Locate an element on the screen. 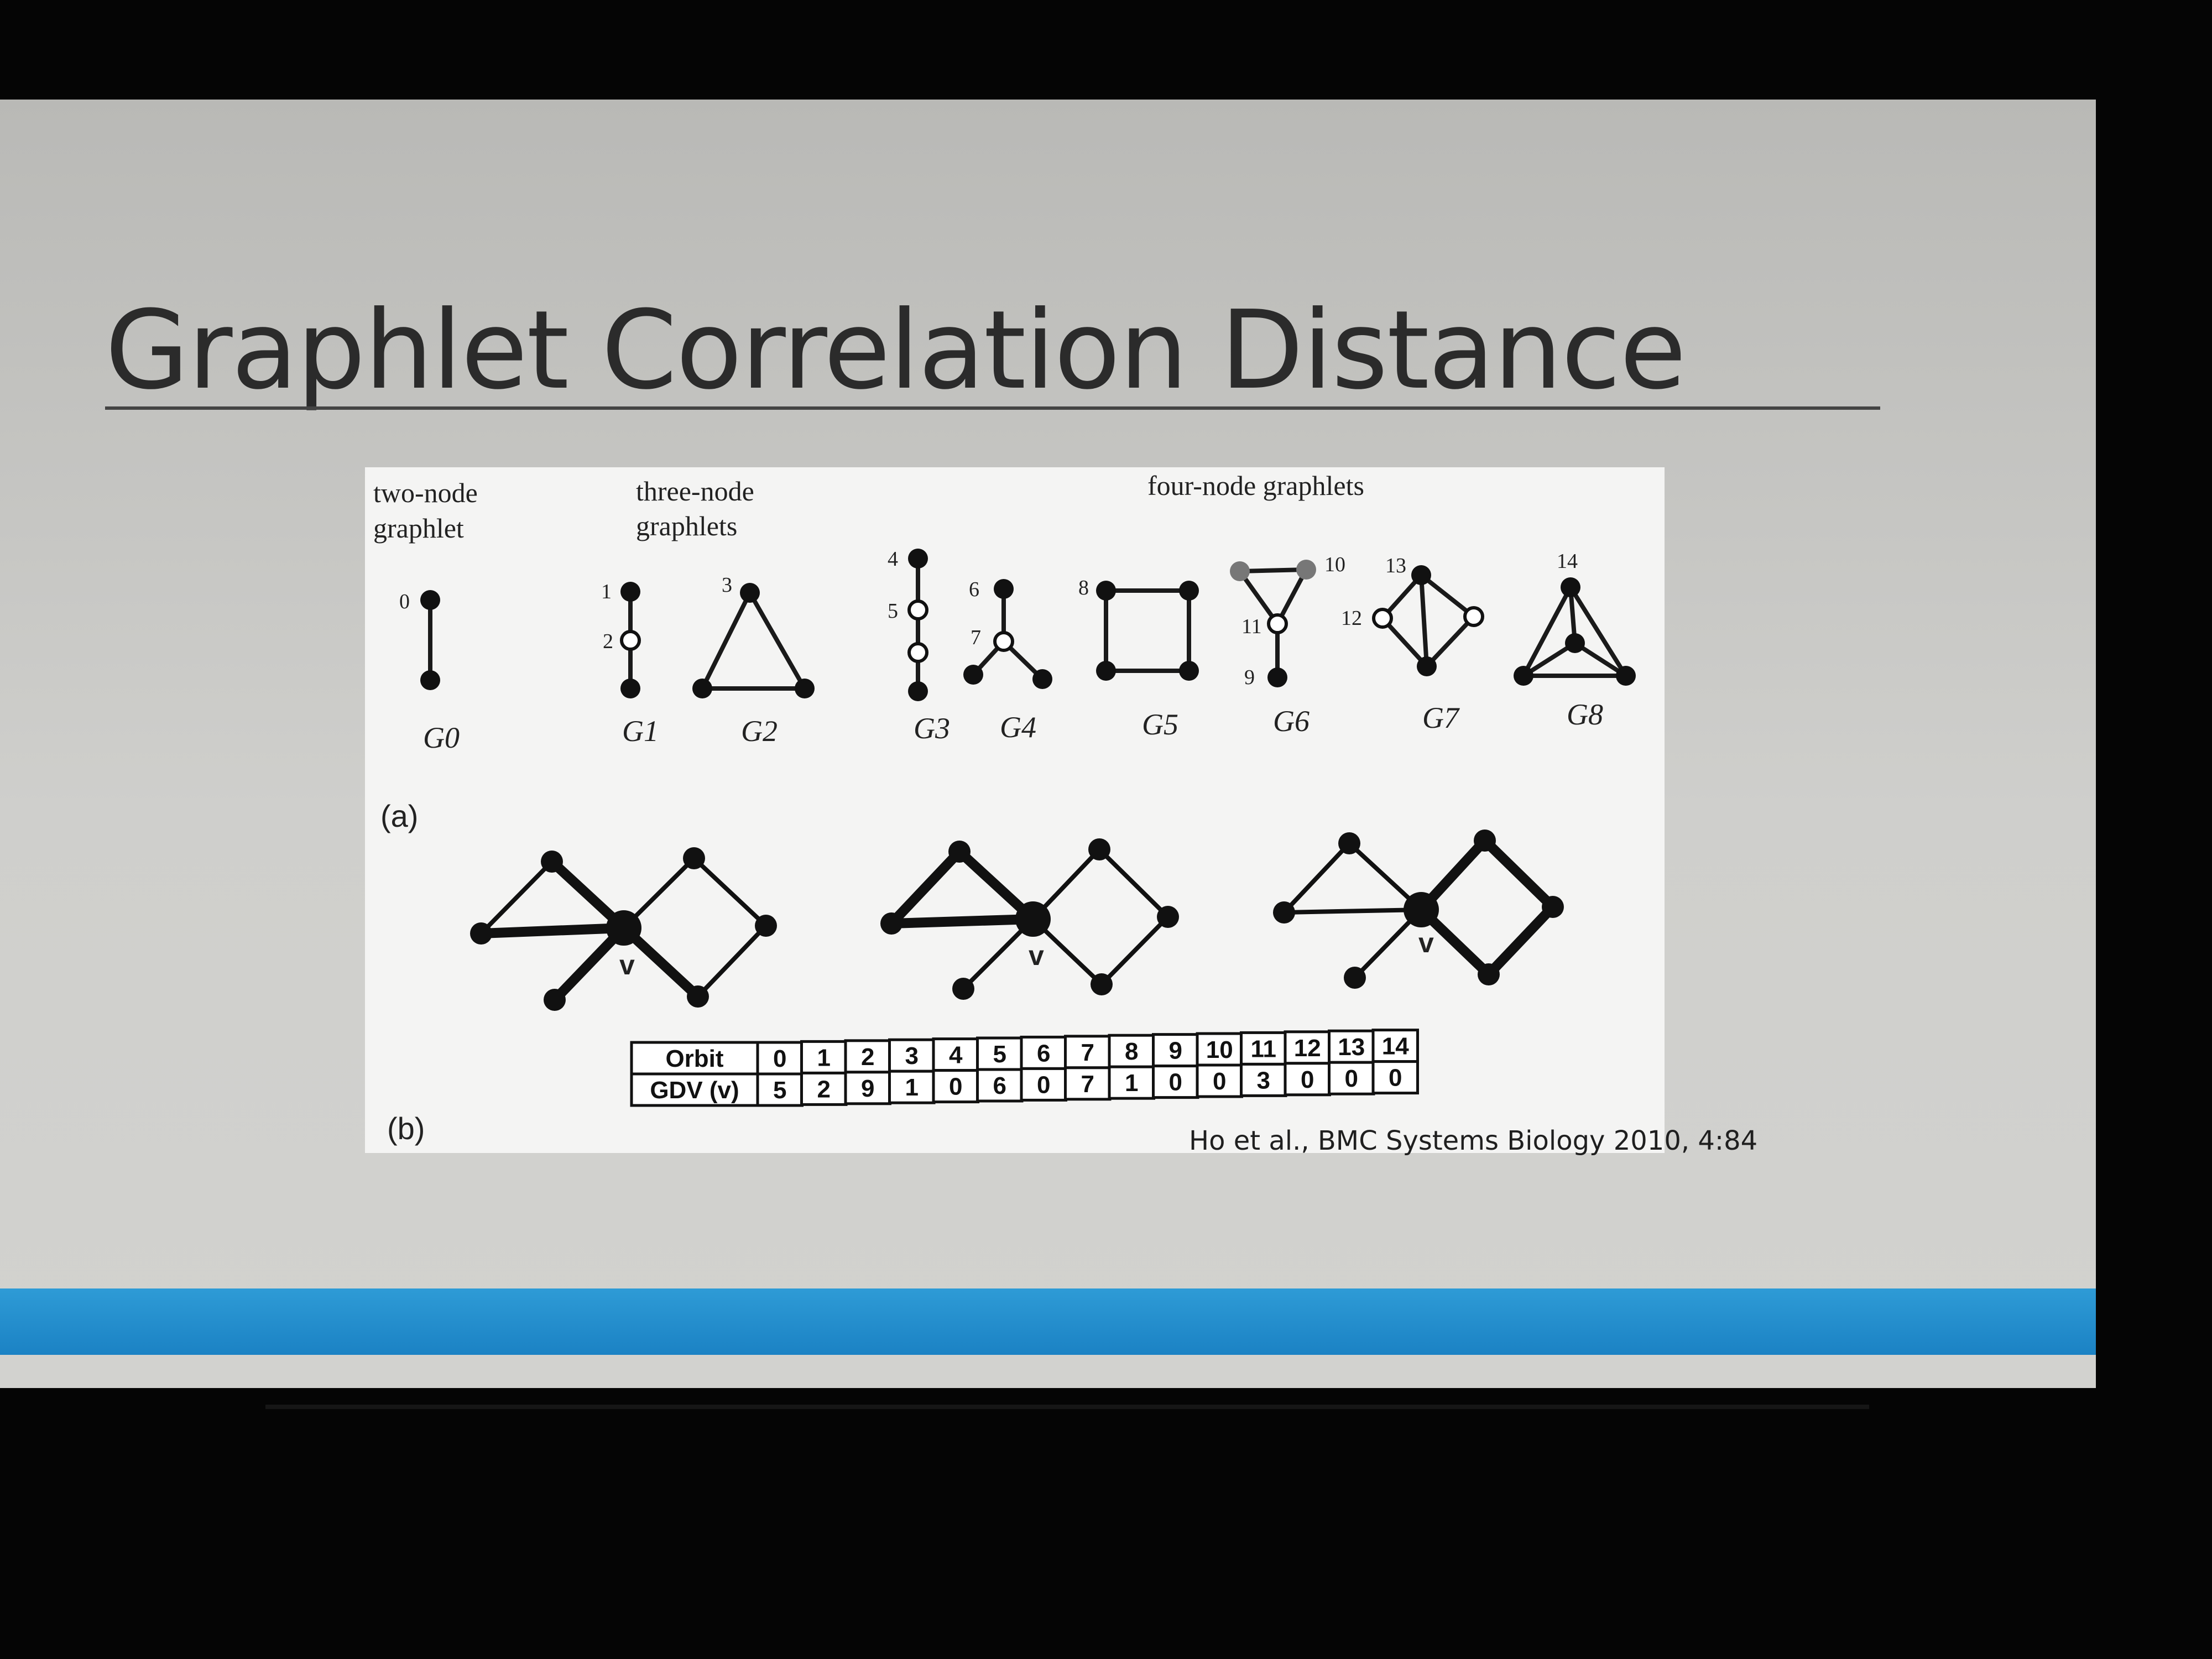 This screenshot has width=2212, height=1659. monitor-bezel is located at coordinates (1067, 1407).